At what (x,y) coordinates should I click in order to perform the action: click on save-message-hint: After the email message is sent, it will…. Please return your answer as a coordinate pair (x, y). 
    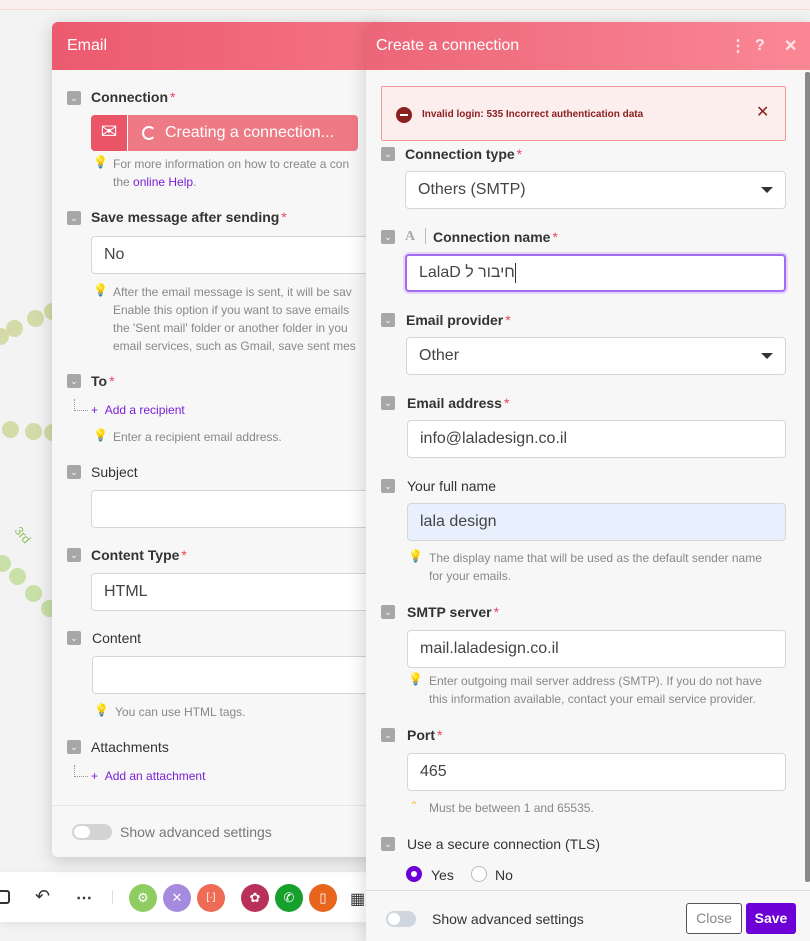
    Looking at the image, I should click on (234, 319).